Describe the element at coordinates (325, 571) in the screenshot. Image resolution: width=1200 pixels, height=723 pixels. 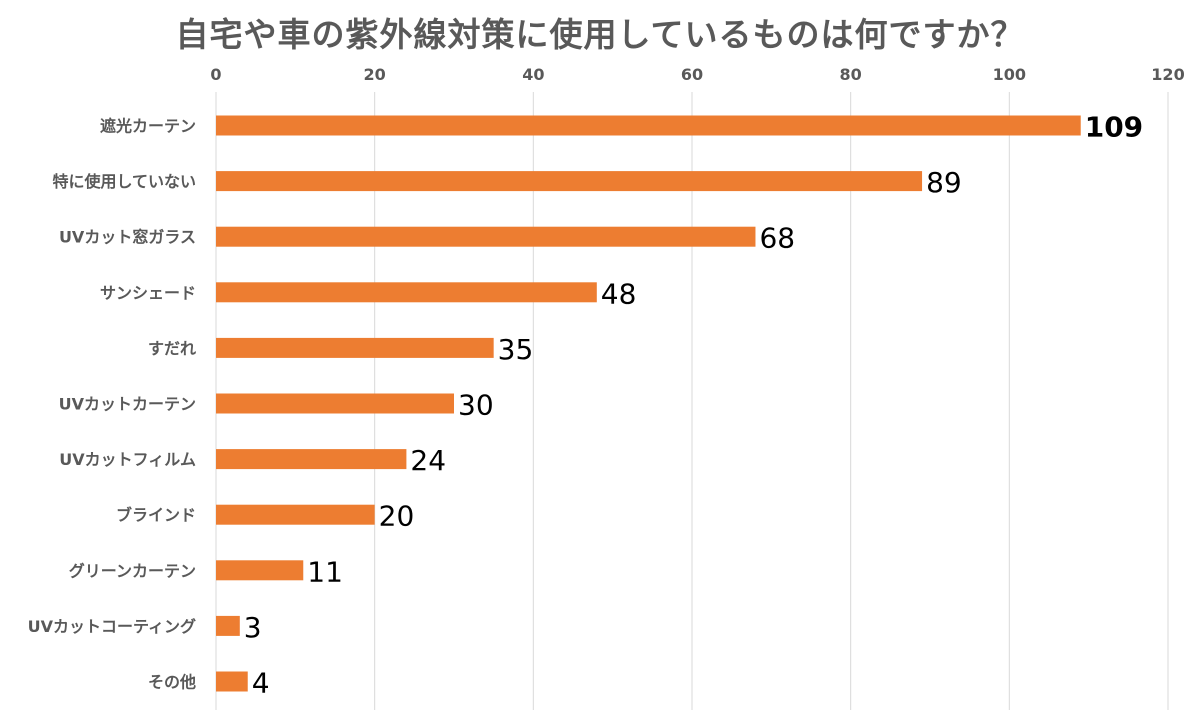
I see `data-label: 11` at that location.